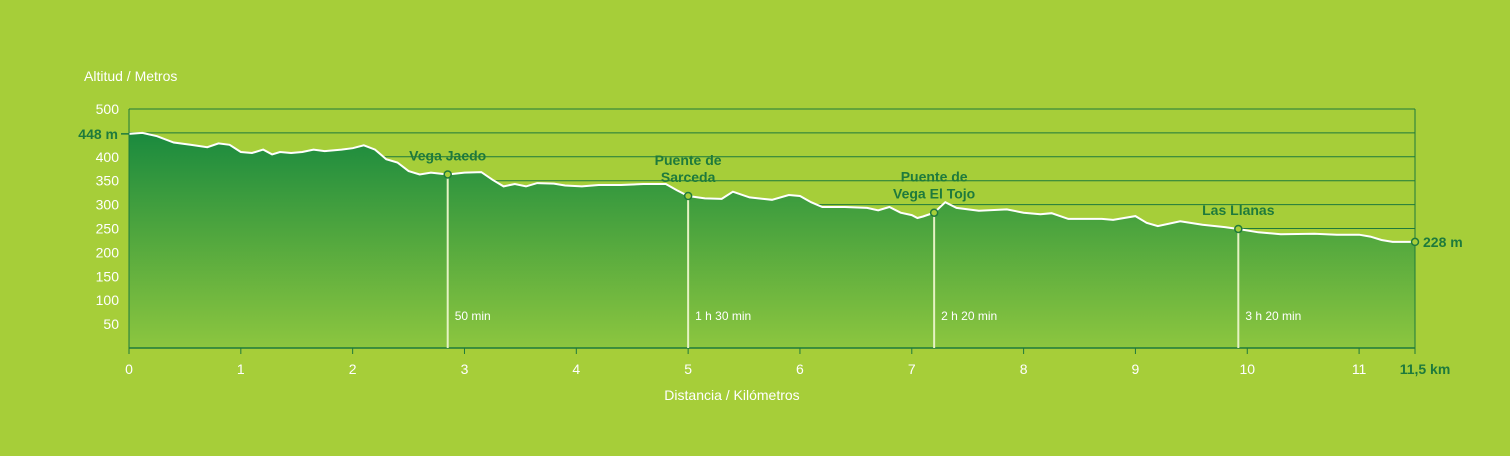 The width and height of the screenshot is (1510, 456). Describe the element at coordinates (969, 316) in the screenshot. I see `waypoint-time: 2 h 20 min` at that location.